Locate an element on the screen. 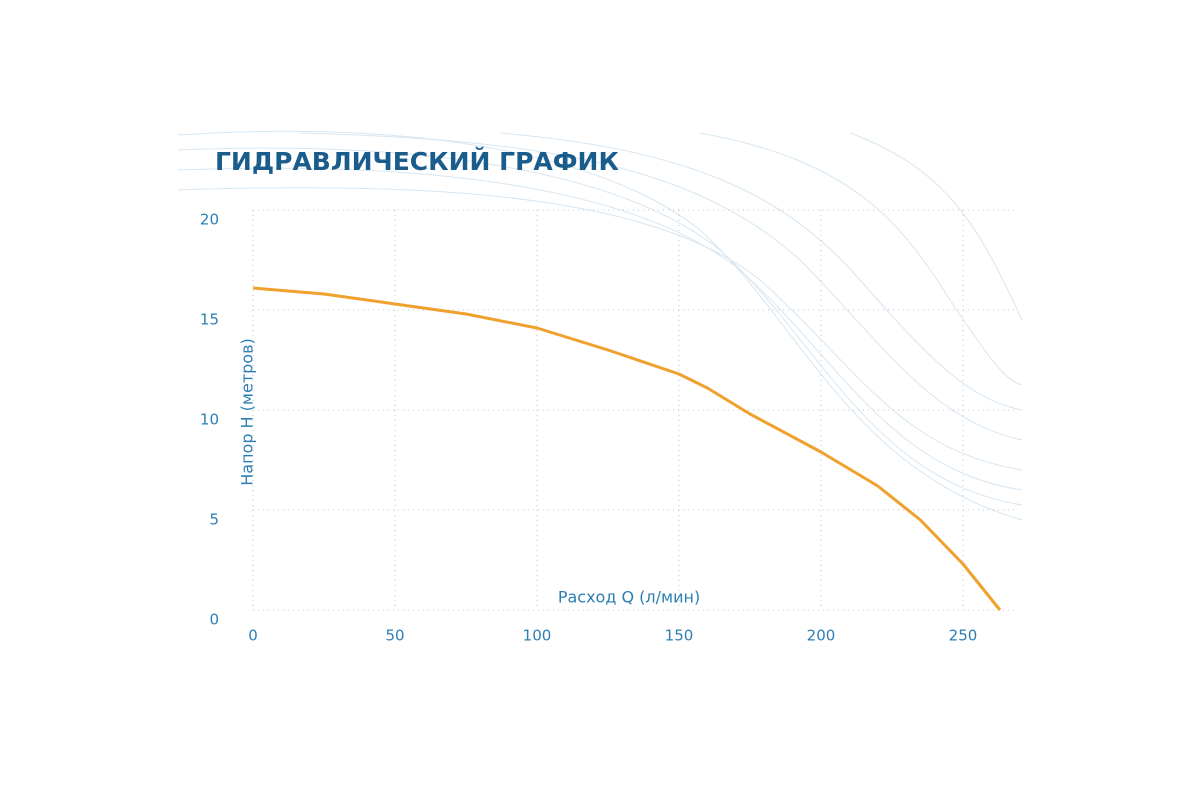  chart-title: ГИДРАВЛИЧЕСКИЙ ГРАФИК is located at coordinates (417, 161).